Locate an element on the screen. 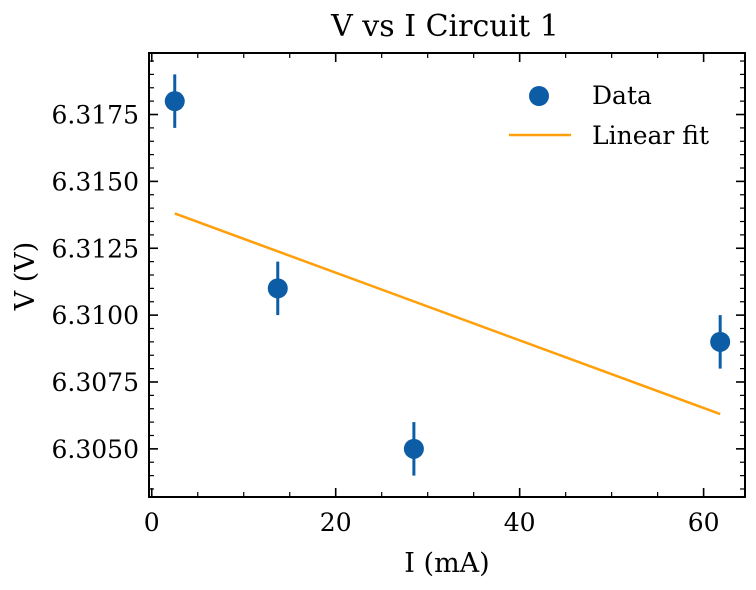 This screenshot has height=590, width=756. y-tick-label: 6.3150 is located at coordinates (95, 181).